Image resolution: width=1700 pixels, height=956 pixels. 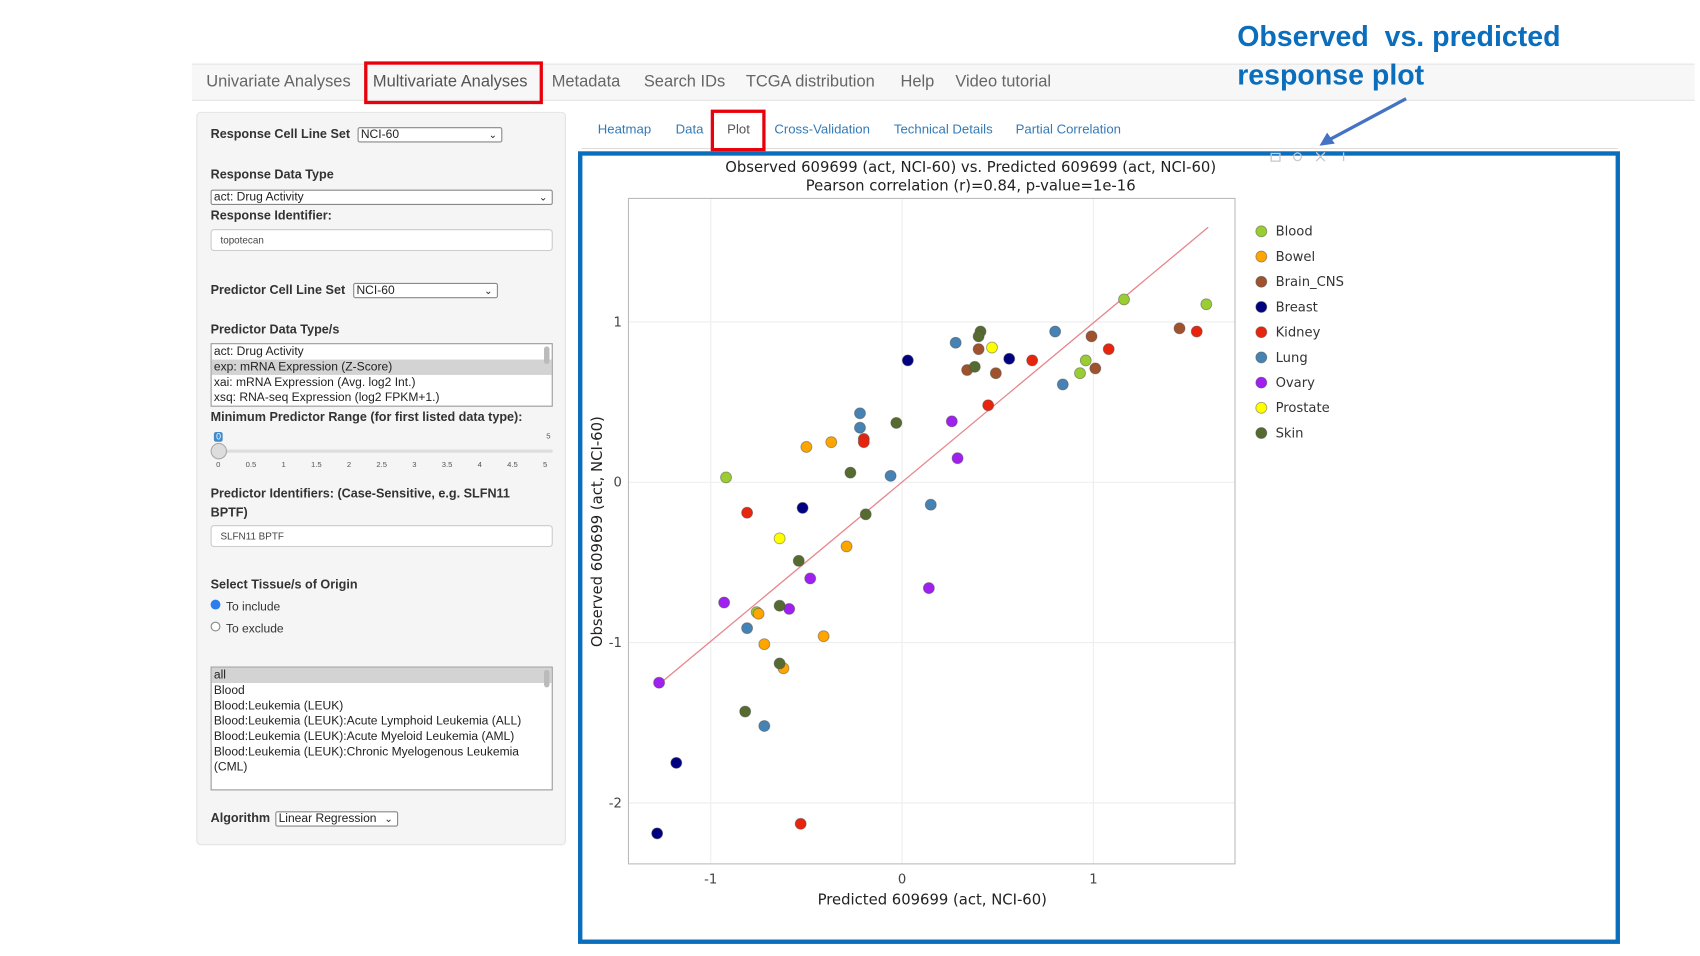 What do you see at coordinates (450, 81) in the screenshot?
I see `nav-multivariate-analyses: Multivariate Analyses` at bounding box center [450, 81].